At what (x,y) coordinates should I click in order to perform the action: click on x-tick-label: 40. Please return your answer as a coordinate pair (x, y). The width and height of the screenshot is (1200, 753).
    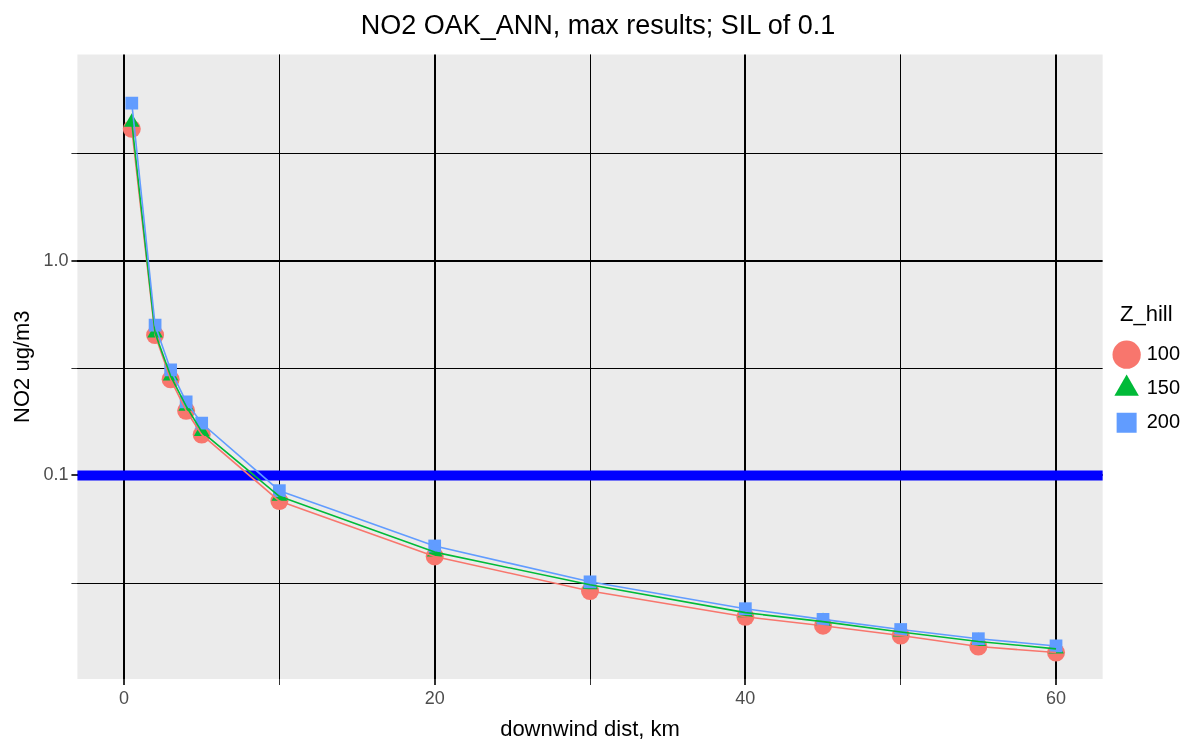
    Looking at the image, I should click on (745, 697).